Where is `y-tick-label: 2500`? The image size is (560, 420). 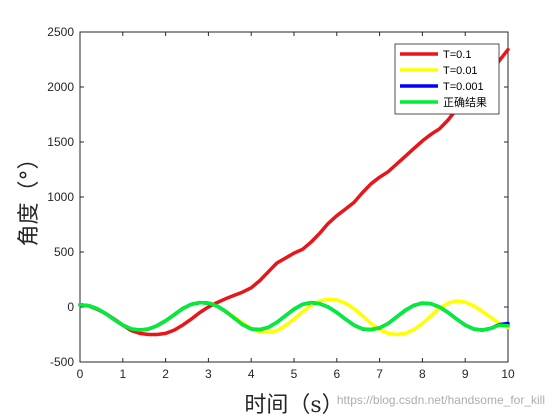
y-tick-label: 2500 is located at coordinates (60, 32).